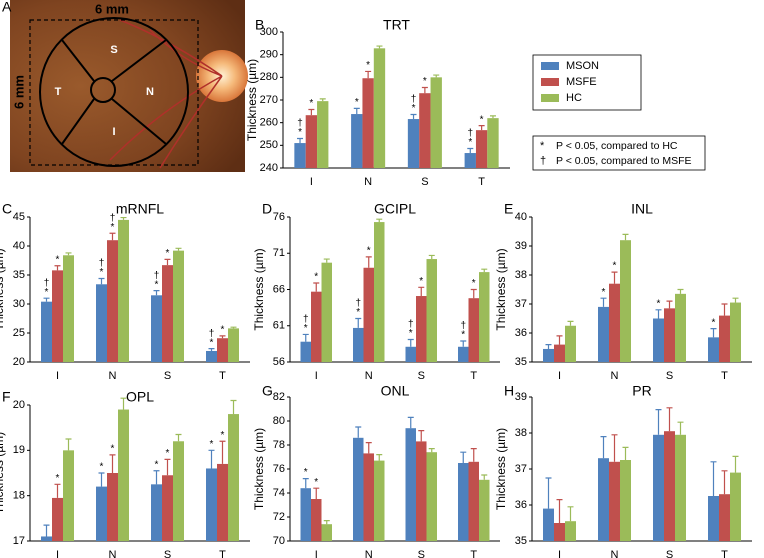 Image resolution: width=764 pixels, height=558 pixels. Describe the element at coordinates (269, 145) in the screenshot. I see `y-tick-label: 250` at that location.